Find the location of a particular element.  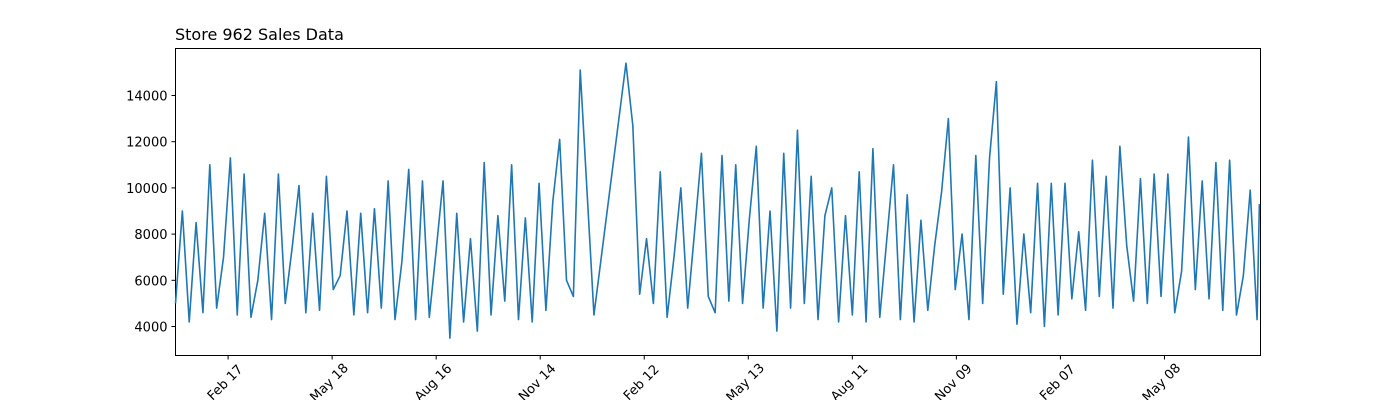

y-tick-label: 8000 is located at coordinates (150, 235).